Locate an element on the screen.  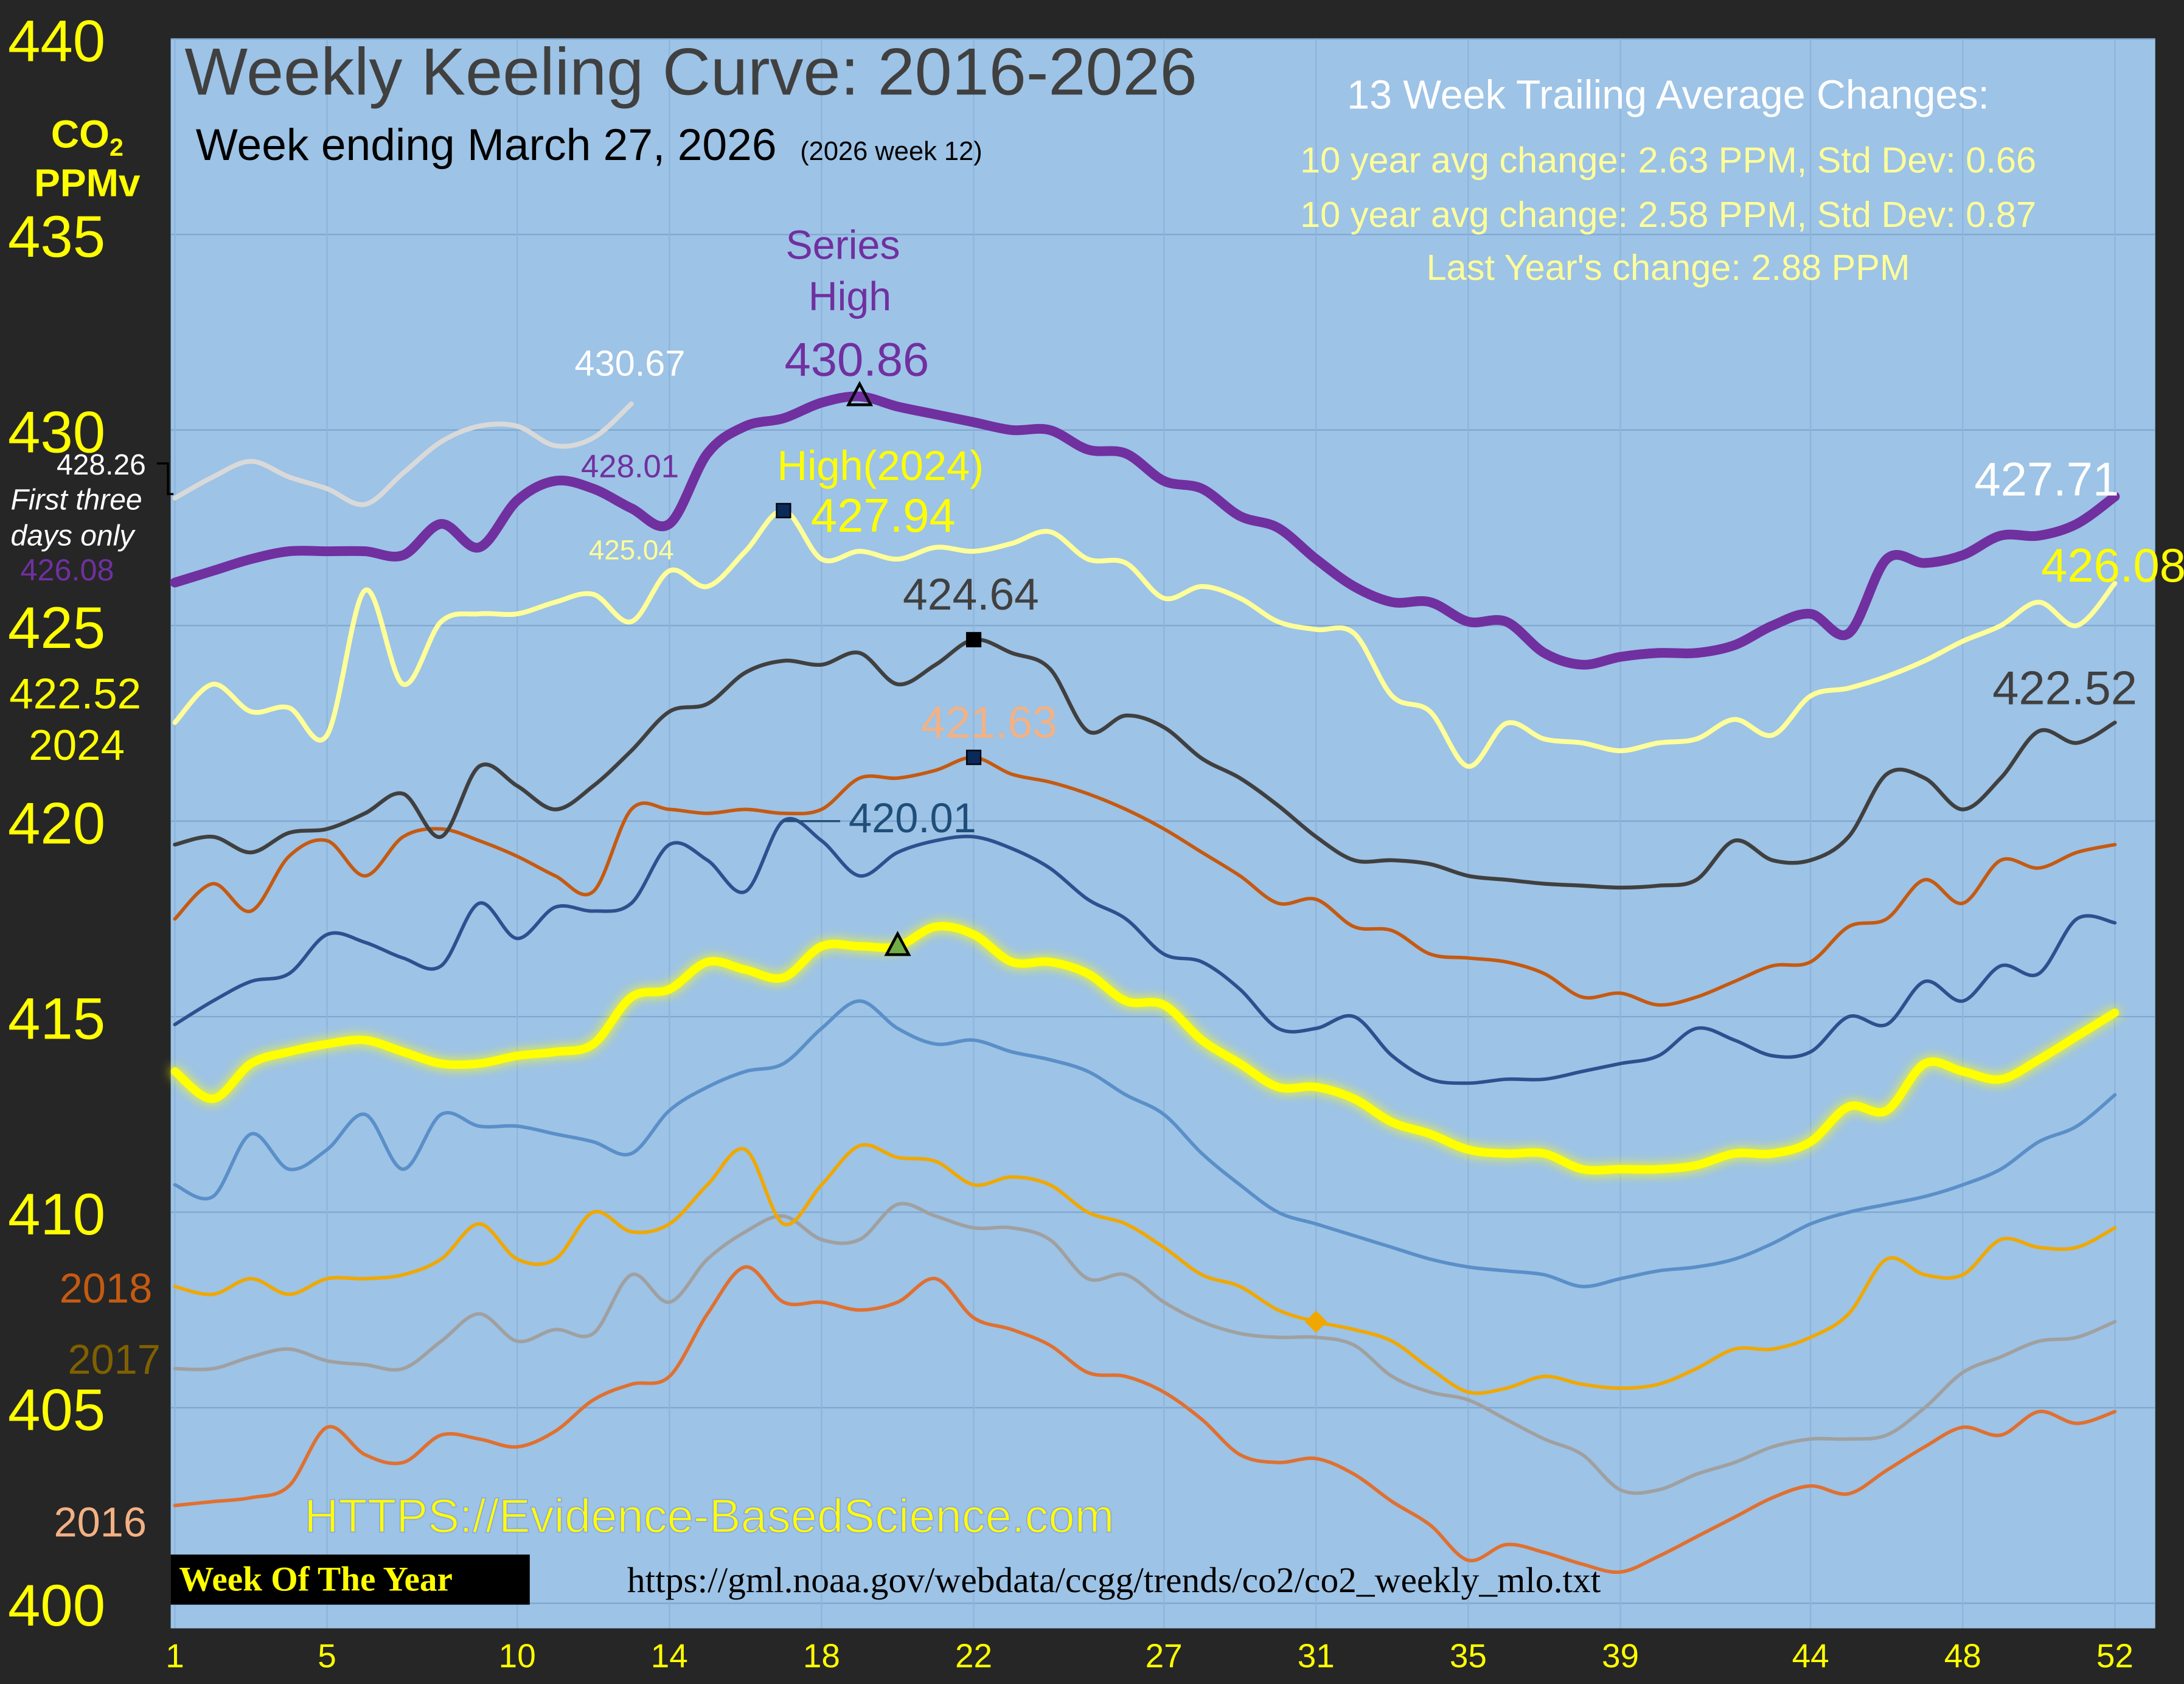
svg-text: CO2 is located at coordinates (87, 136).